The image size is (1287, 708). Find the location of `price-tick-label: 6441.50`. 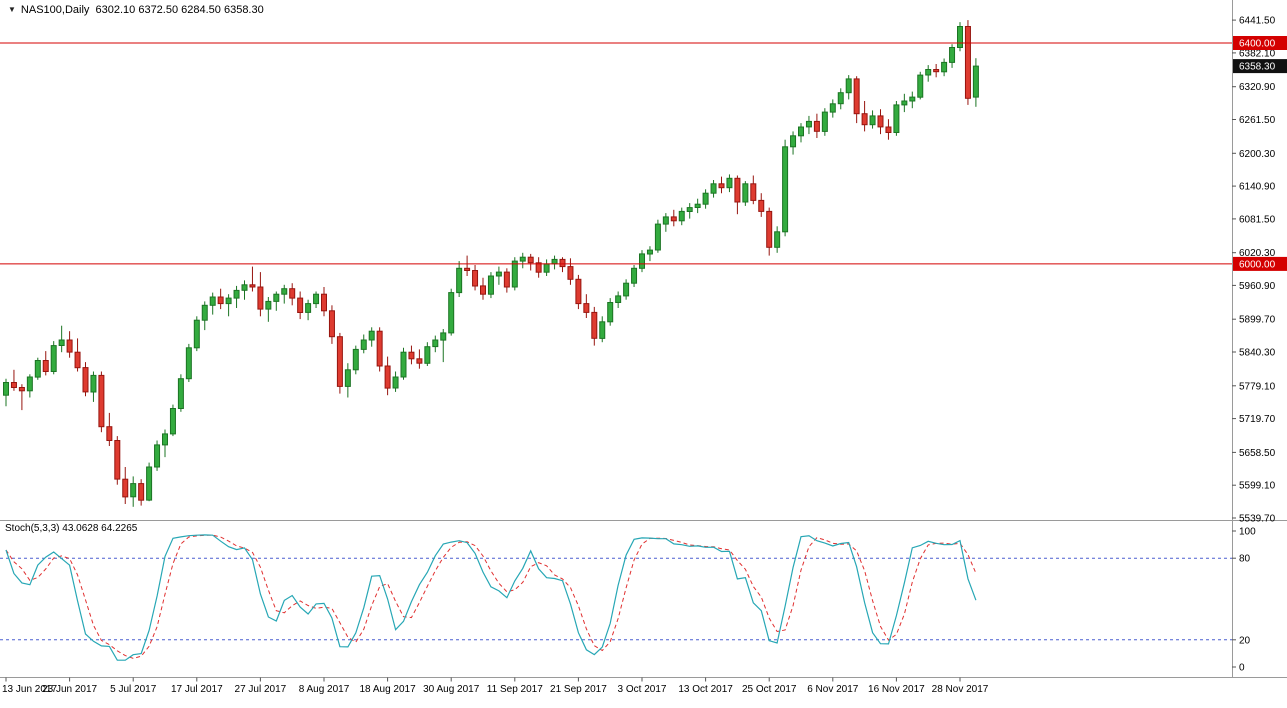

price-tick-label: 6441.50 is located at coordinates (1257, 21).